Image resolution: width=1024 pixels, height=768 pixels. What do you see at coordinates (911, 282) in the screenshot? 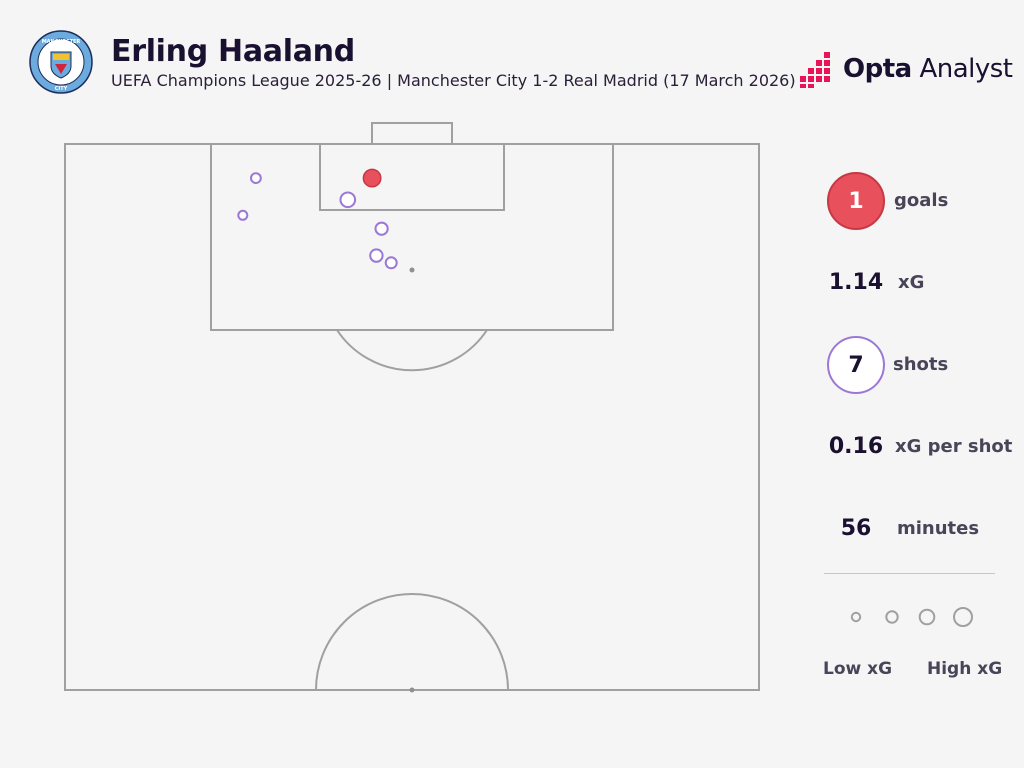
I see `xg-label: xG` at bounding box center [911, 282].